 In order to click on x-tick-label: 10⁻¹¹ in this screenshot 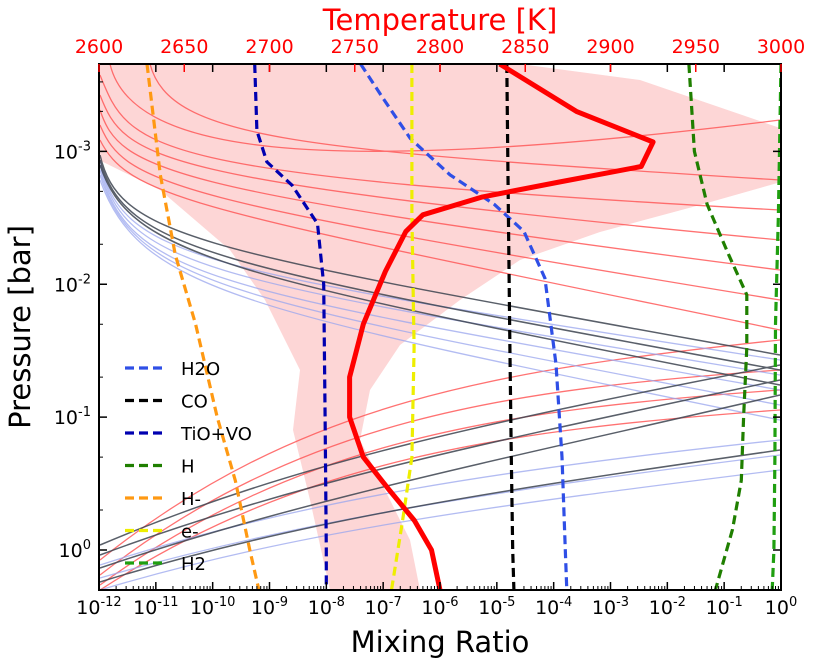, I will do `click(155, 607)`.